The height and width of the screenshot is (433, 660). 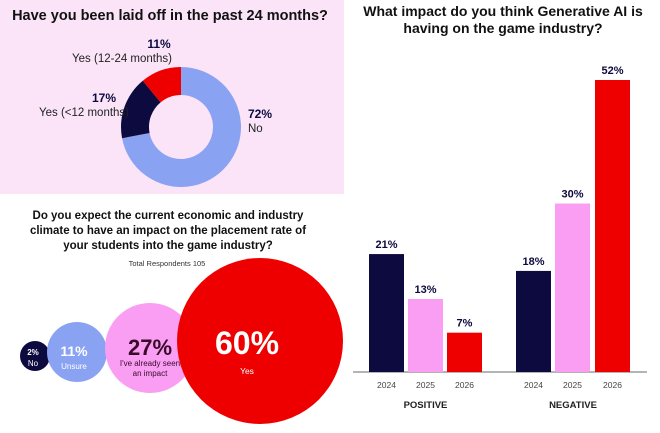 What do you see at coordinates (168, 246) in the screenshot?
I see `bubble-title-line: your students into the game industry?` at bounding box center [168, 246].